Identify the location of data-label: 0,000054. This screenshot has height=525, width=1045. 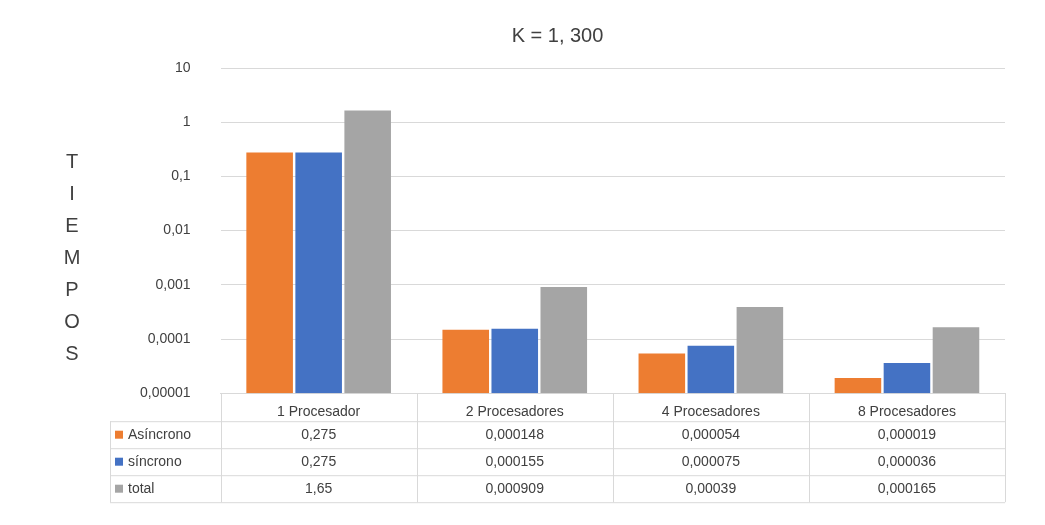
(711, 433).